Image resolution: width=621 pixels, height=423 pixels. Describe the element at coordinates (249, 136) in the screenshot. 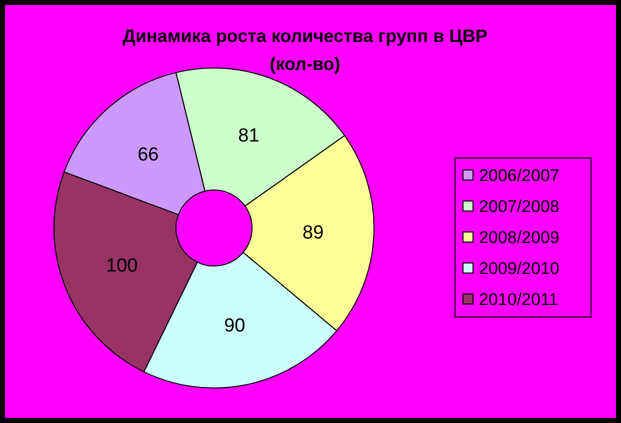

I see `data-label: 81` at that location.